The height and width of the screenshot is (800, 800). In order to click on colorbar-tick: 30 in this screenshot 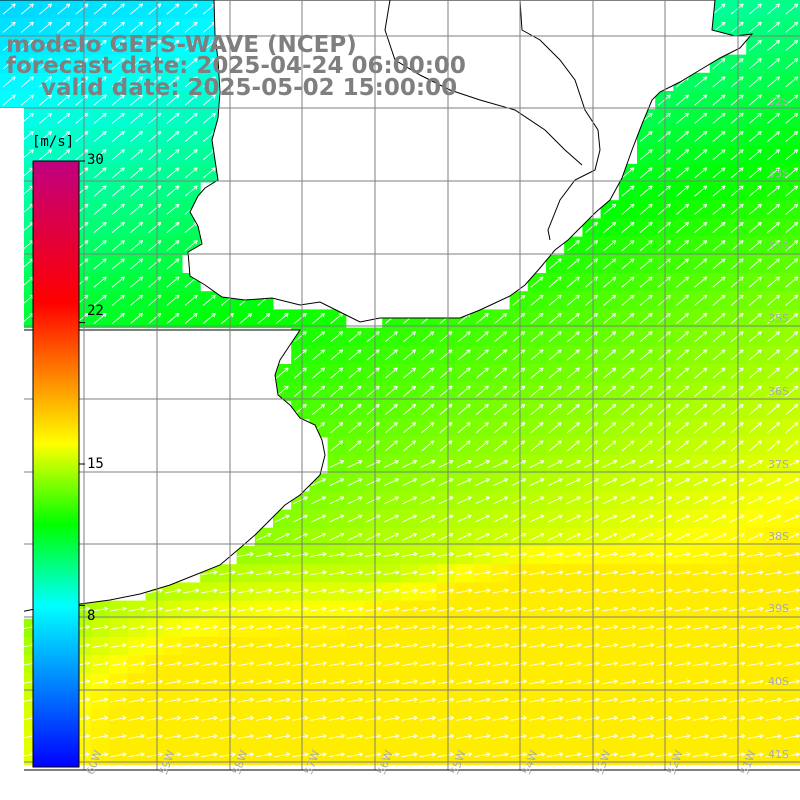, I will do `click(95, 160)`.